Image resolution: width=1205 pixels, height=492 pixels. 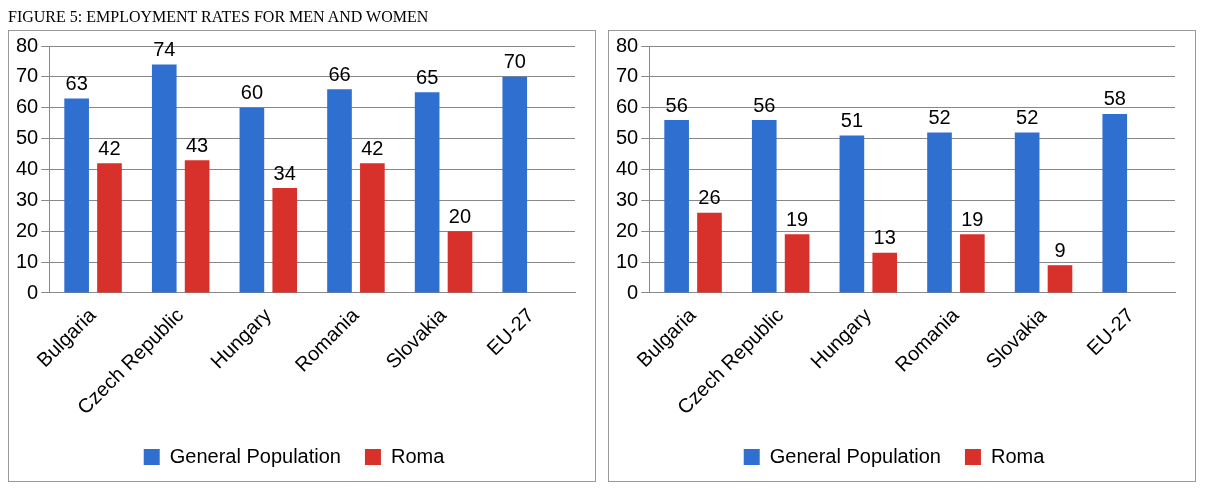 I want to click on data-label: 13, so click(x=884, y=237).